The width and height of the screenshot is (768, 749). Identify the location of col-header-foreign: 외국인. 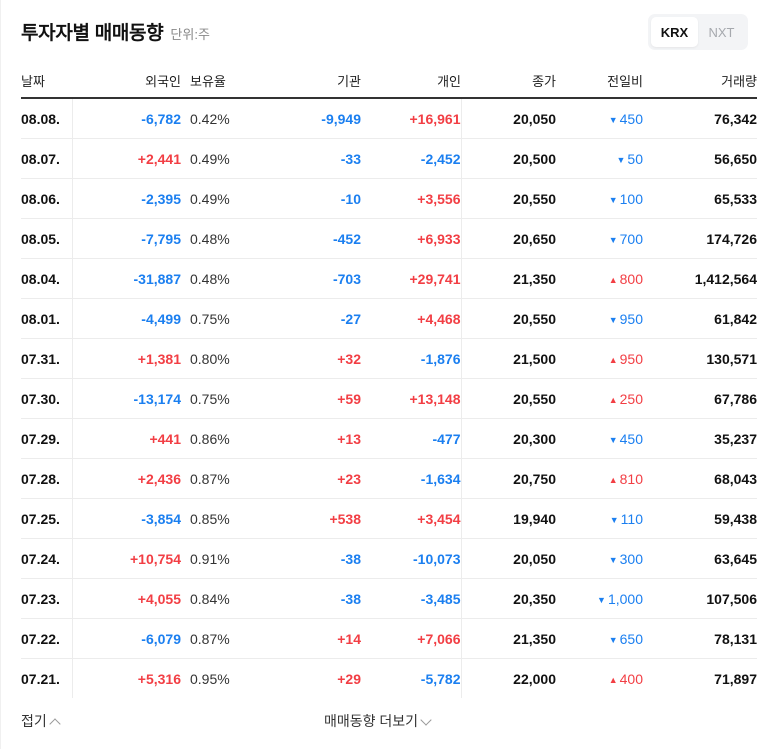
(126, 81).